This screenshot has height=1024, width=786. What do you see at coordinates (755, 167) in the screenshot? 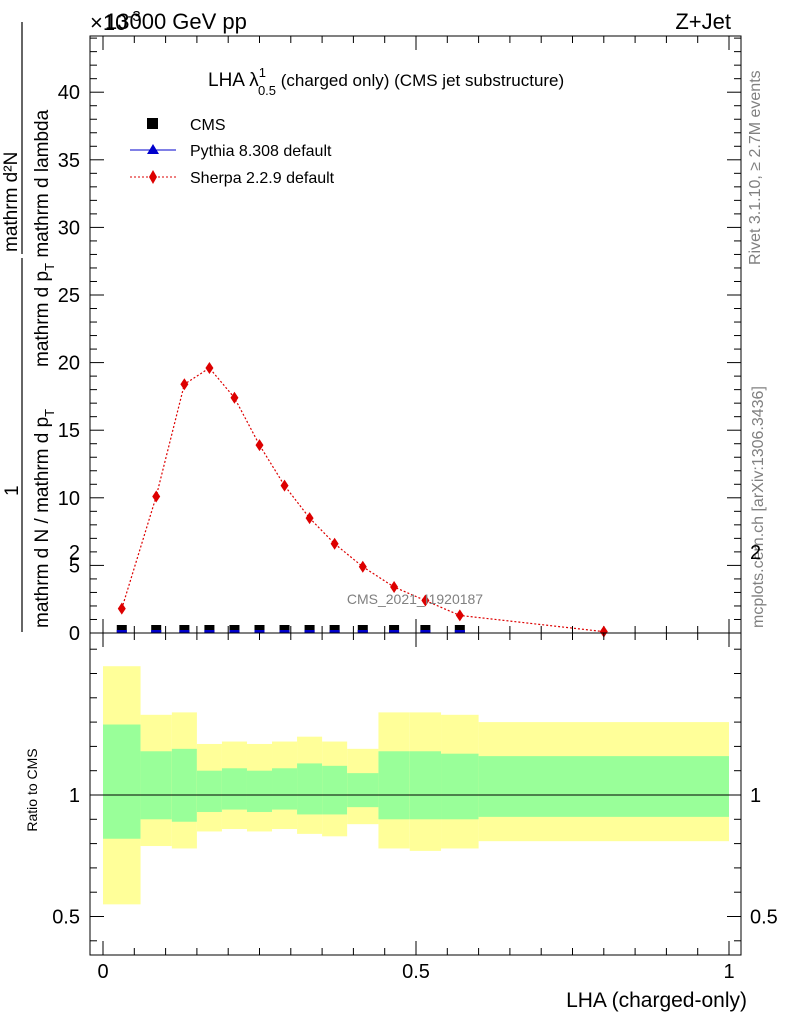
I see `rivet-label: Rivet 3.1.10, ≥ 2.7M events` at bounding box center [755, 167].